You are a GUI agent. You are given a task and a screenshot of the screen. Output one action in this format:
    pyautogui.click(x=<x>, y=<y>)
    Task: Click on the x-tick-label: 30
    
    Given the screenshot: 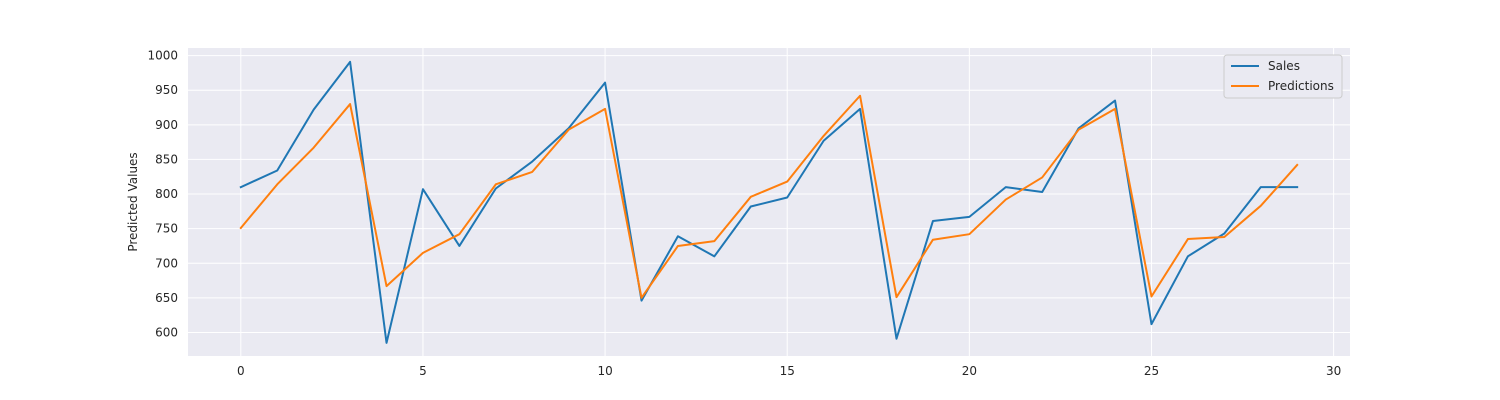 What is the action you would take?
    pyautogui.click(x=1333, y=371)
    